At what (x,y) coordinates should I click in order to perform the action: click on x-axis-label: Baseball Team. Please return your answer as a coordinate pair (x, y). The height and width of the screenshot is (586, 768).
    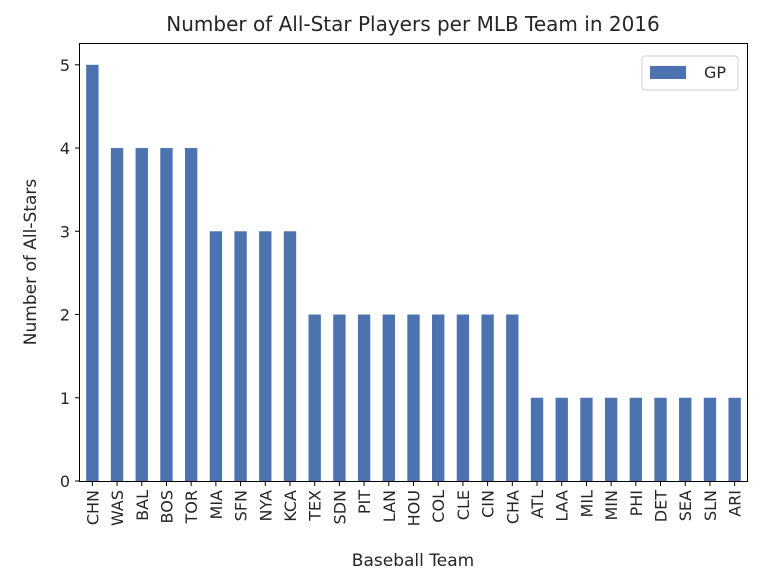
    Looking at the image, I should click on (413, 561).